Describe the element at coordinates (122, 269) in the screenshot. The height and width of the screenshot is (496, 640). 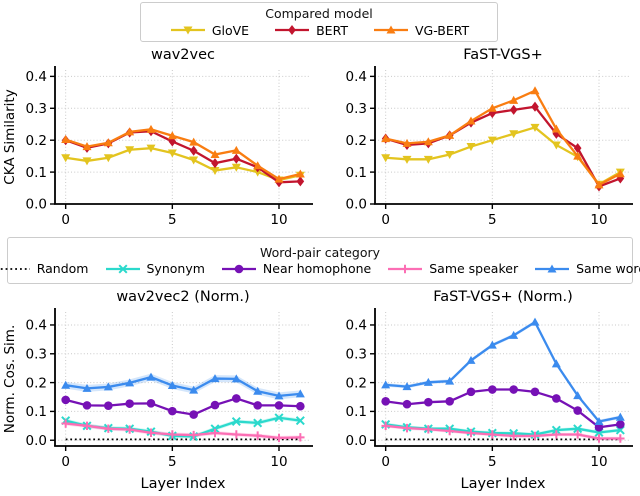
I see `x-glyph-icon` at that location.